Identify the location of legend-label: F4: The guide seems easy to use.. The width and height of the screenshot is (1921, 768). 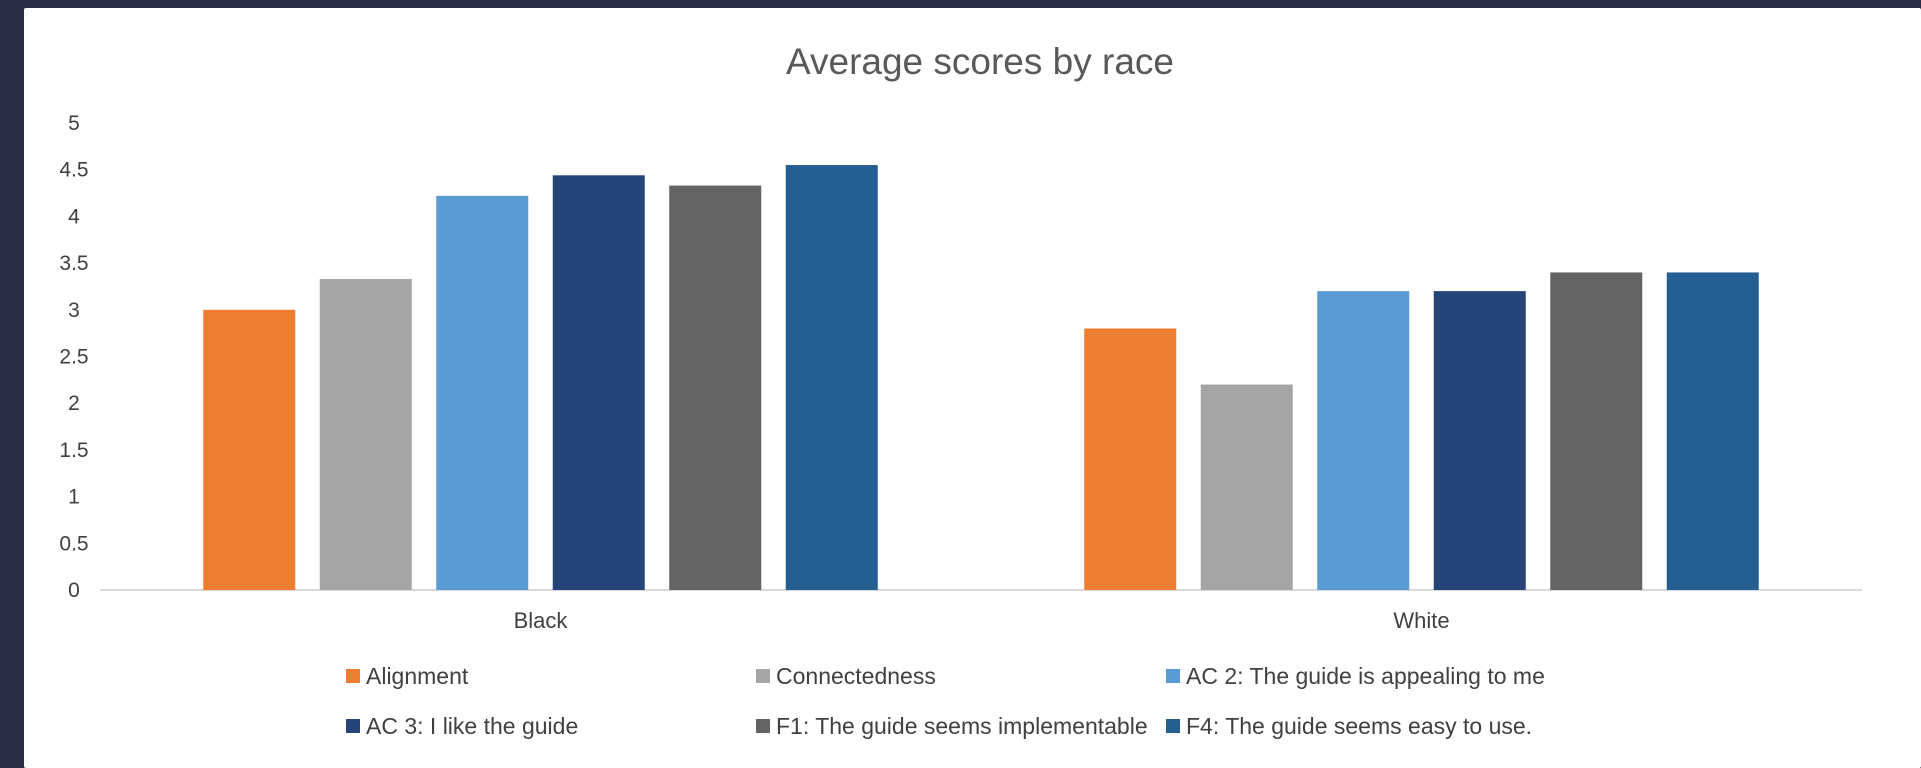
(1359, 726).